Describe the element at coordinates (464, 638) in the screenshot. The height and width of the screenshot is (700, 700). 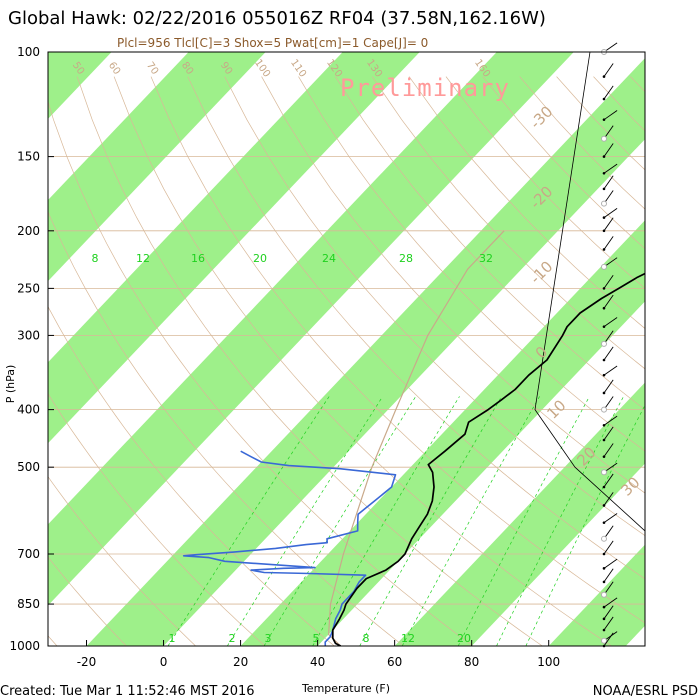
I see `mixing-ratio-bottom-label: 20` at that location.